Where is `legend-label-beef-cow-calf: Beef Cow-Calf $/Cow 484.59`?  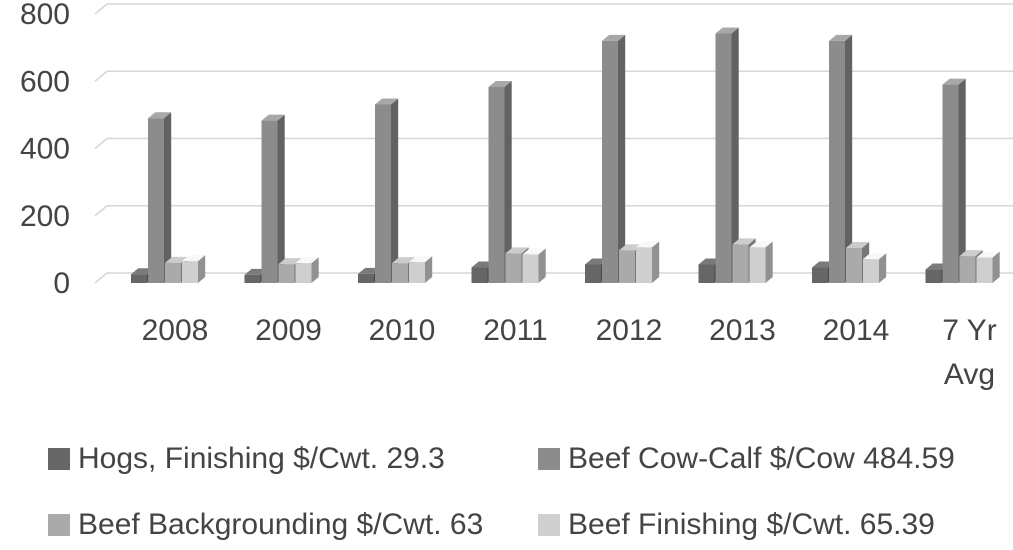
legend-label-beef-cow-calf: Beef Cow-Calf $/Cow 484.59 is located at coordinates (761, 458).